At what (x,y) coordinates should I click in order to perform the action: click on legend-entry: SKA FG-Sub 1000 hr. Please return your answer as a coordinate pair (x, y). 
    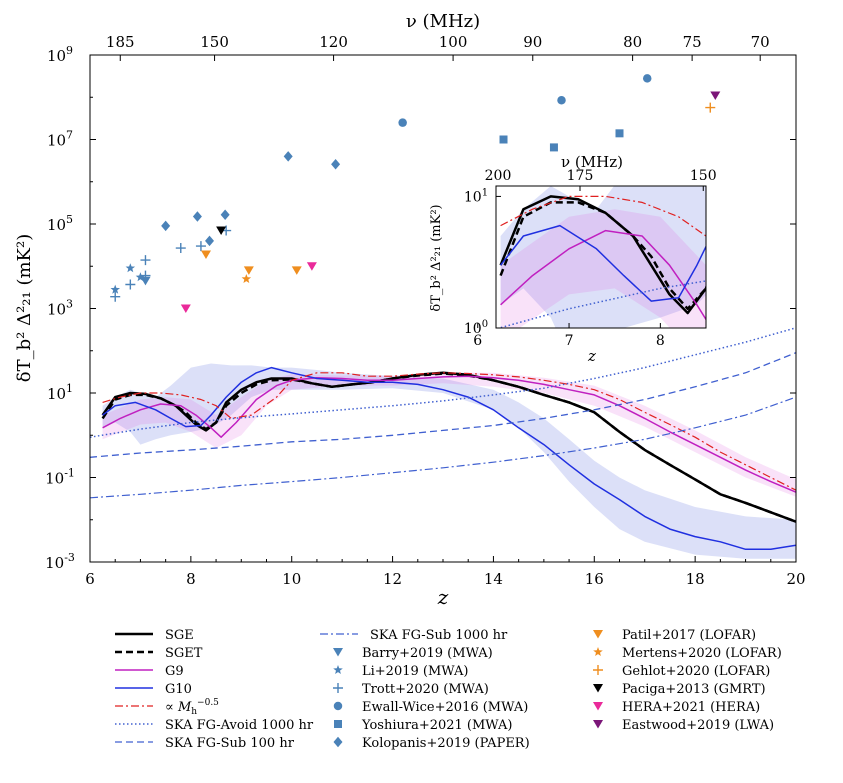
    Looking at the image, I should click on (439, 635).